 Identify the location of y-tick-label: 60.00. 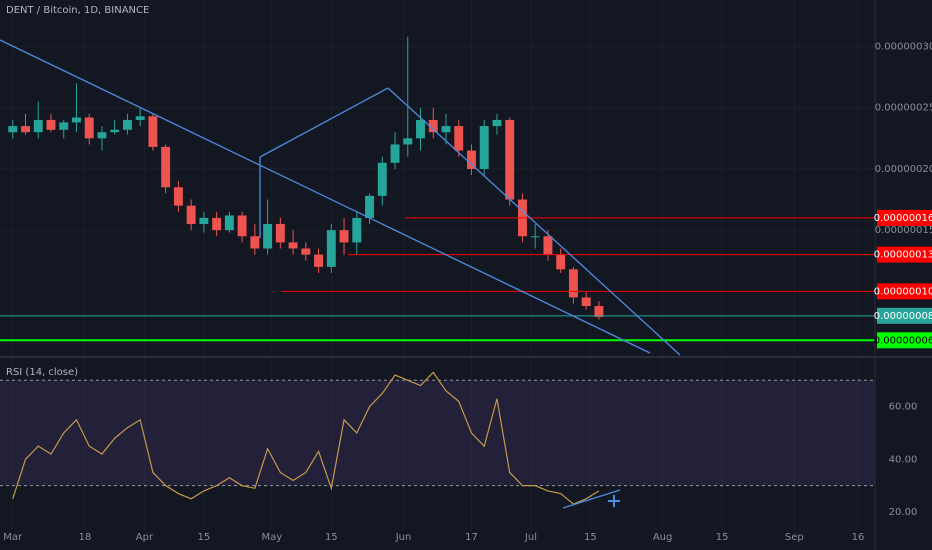
(903, 407).